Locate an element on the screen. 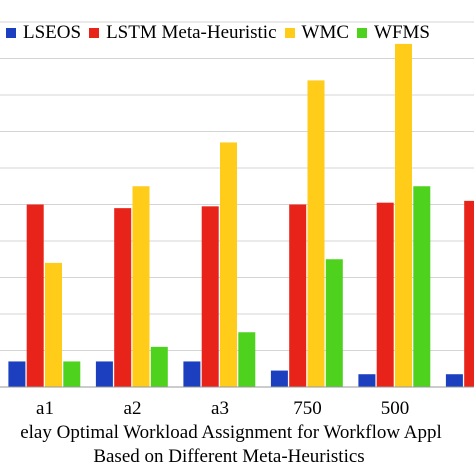 This screenshot has height=474, width=474. legend: LSEOS LSTM Meta-Heuristic WMC WFMS is located at coordinates (218, 33).